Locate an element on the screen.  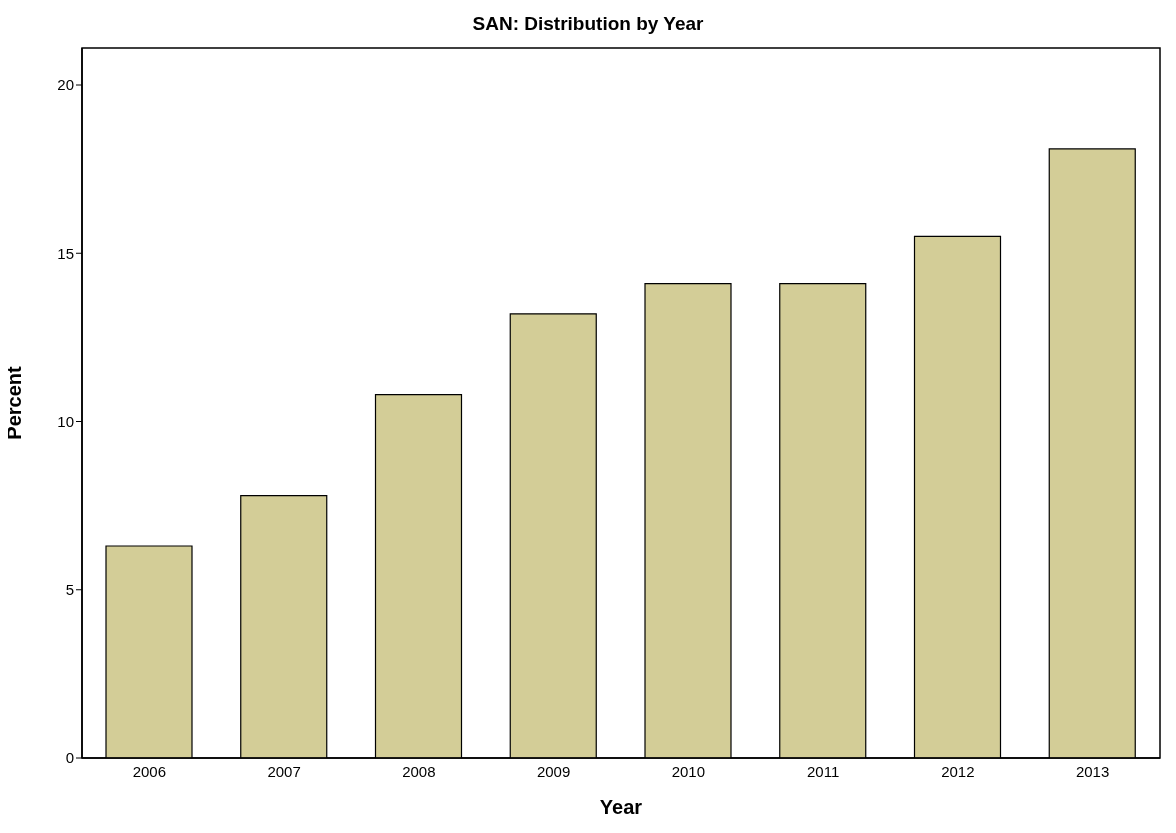
y-tick-label: 0 is located at coordinates (69, 758).